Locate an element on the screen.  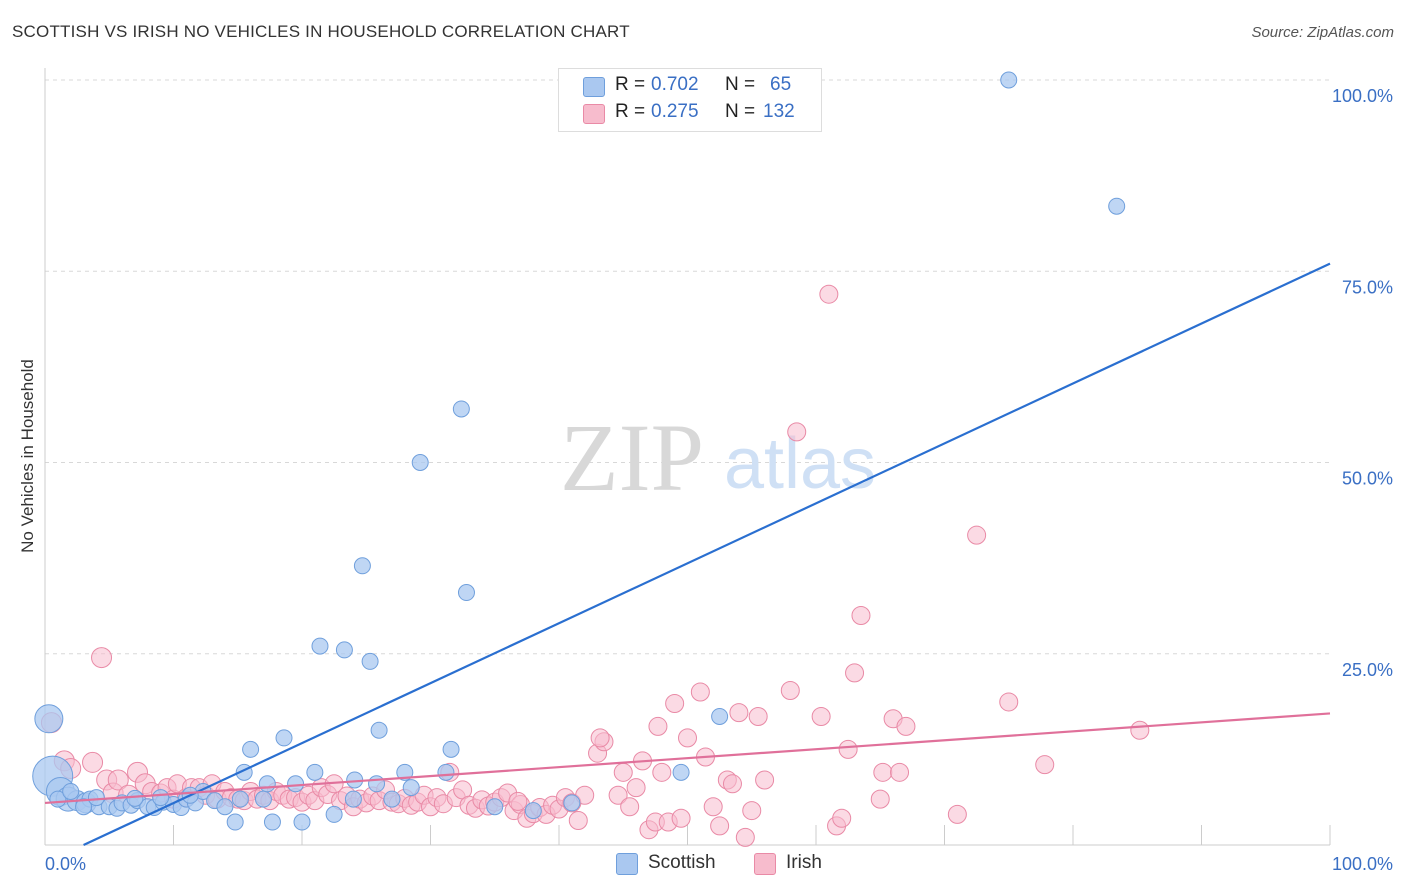
y-tick-label: 50.0% is located at coordinates (1367, 479).